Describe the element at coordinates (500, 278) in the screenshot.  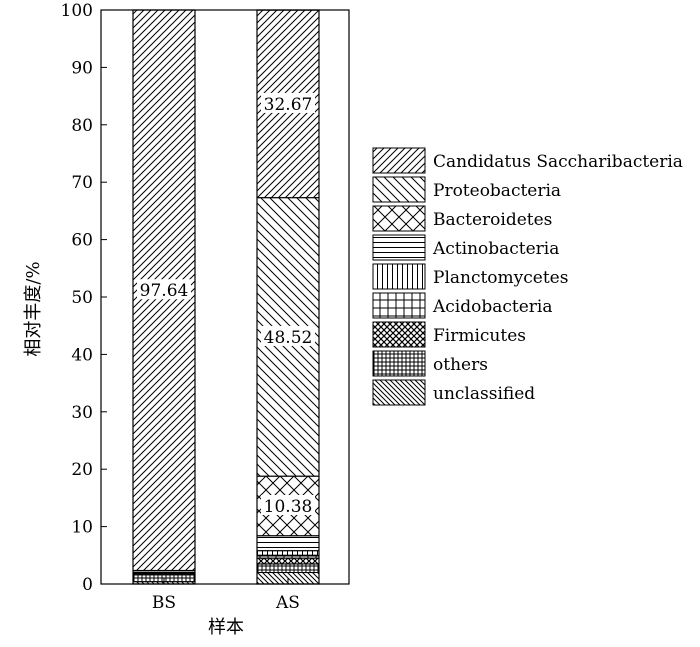
I see `legend-label: Planctomycetes` at that location.